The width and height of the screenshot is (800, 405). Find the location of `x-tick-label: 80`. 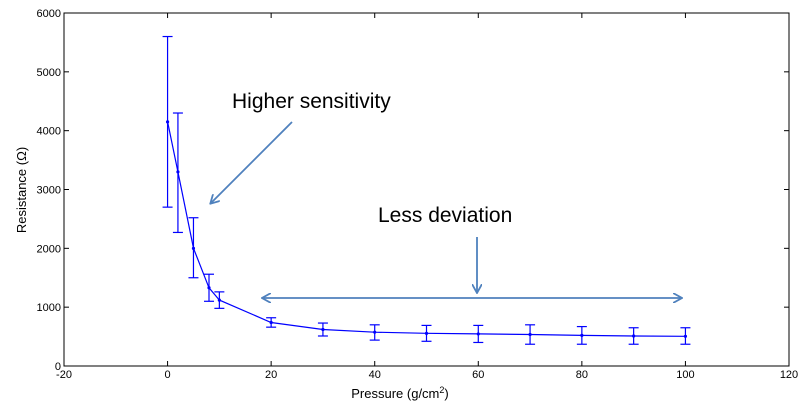

x-tick-label: 80 is located at coordinates (582, 375).